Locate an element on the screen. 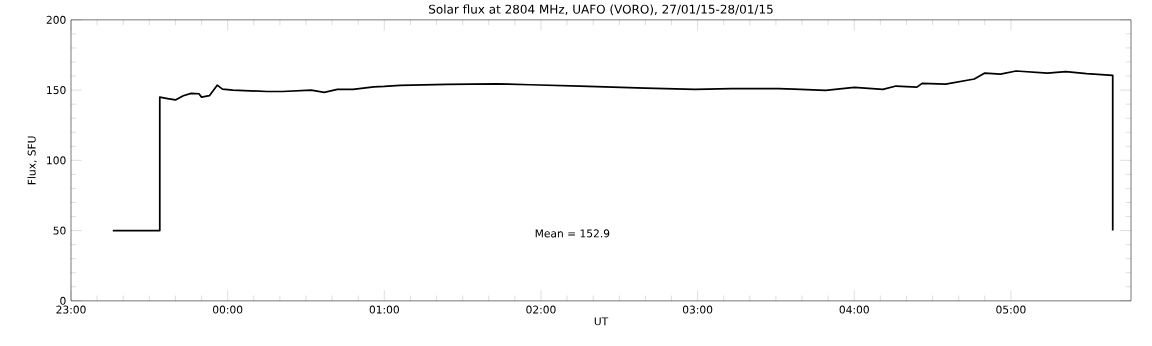 The width and height of the screenshot is (1152, 346). x-tick-label: 03:00 is located at coordinates (697, 309).